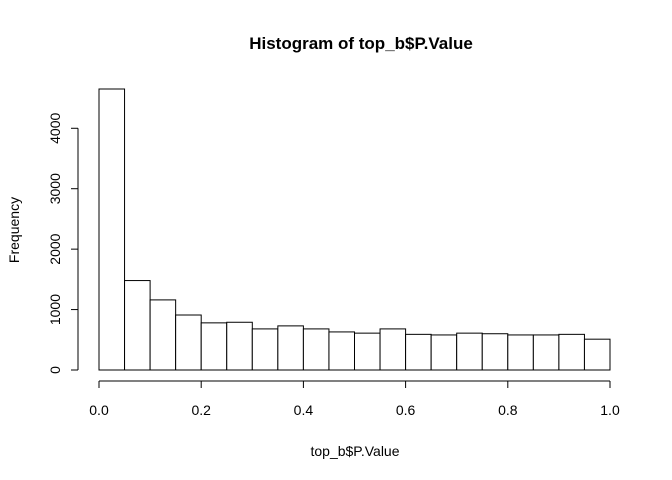  I want to click on y-tick-label: 0, so click(55, 370).